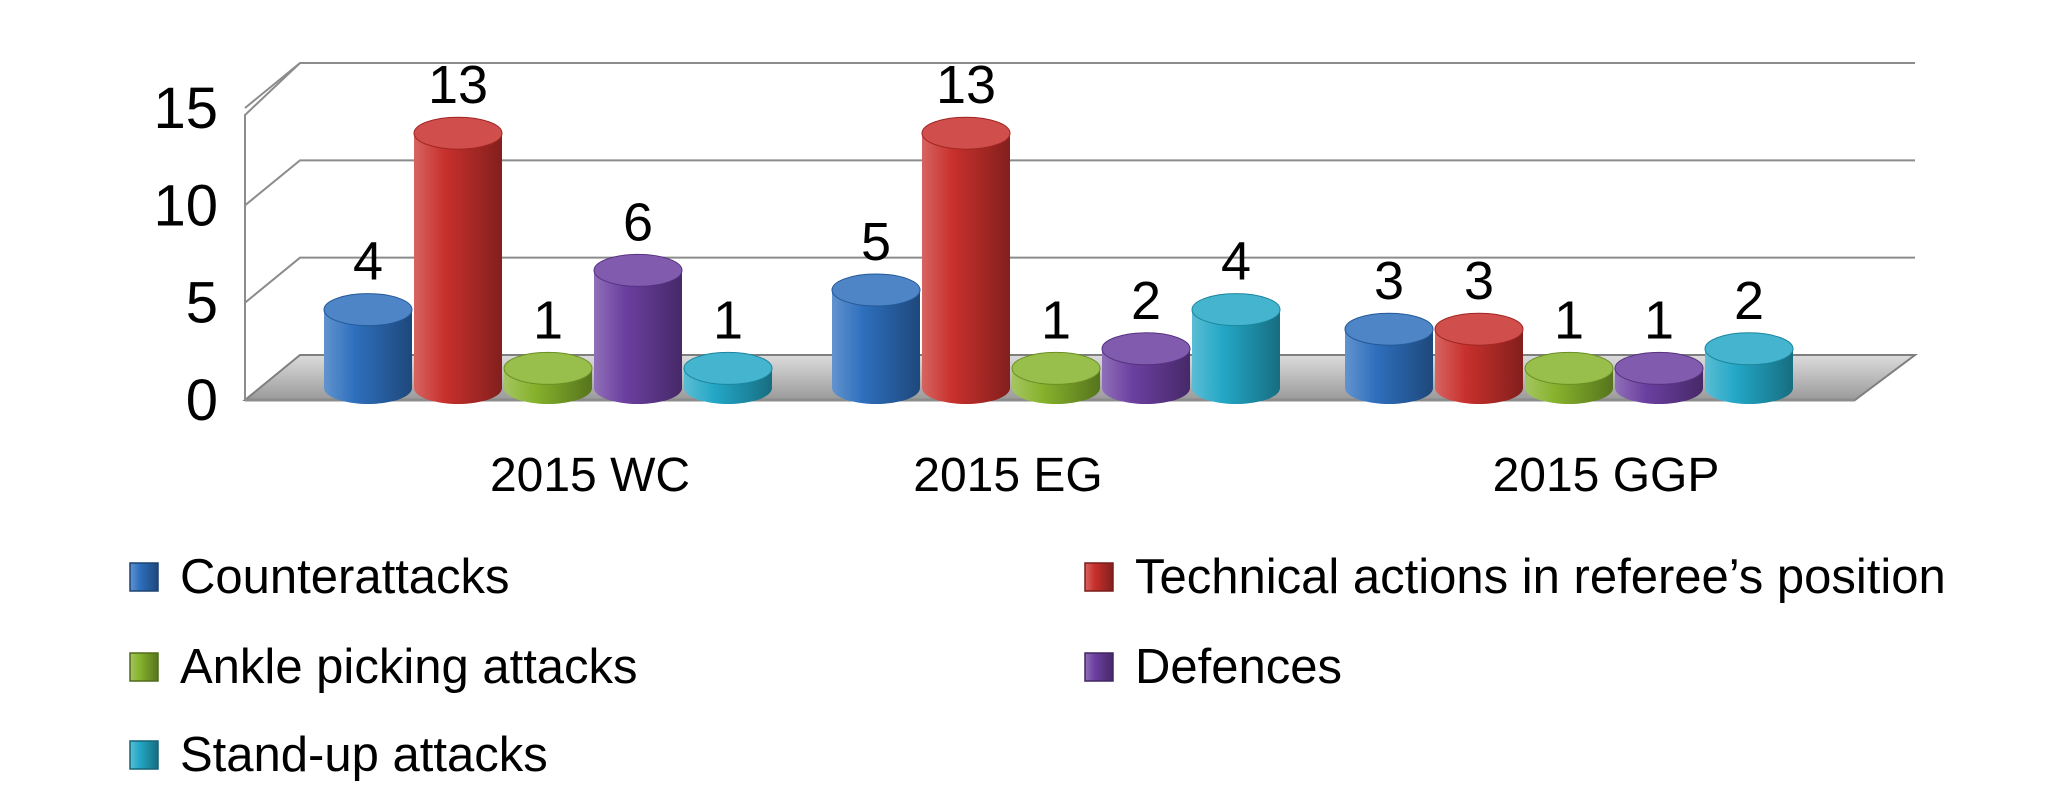 Image resolution: width=2051 pixels, height=808 pixels. What do you see at coordinates (1479, 281) in the screenshot?
I see `data-label-technical-actions-in-referee-s-position-2015-ggp: 3` at bounding box center [1479, 281].